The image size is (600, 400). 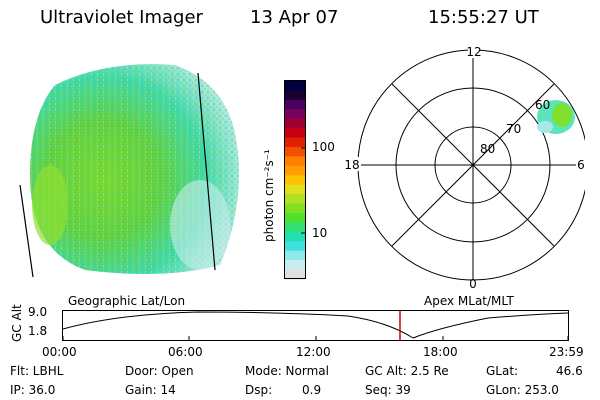 I want to click on timeline-xtick-0600: 06:00, so click(x=185, y=352).